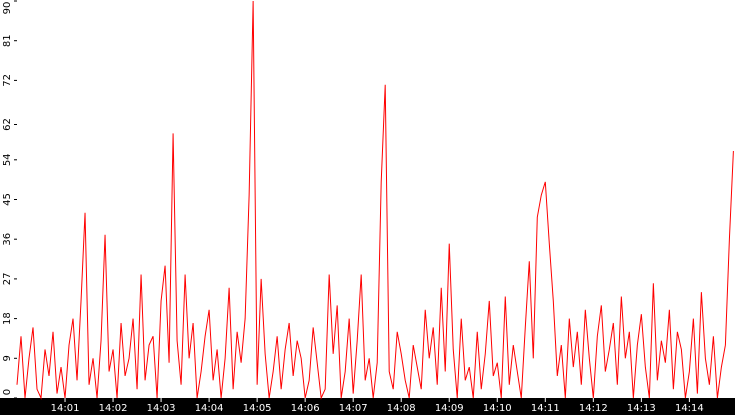  I want to click on y-tick-label: 18, so click(7, 318).